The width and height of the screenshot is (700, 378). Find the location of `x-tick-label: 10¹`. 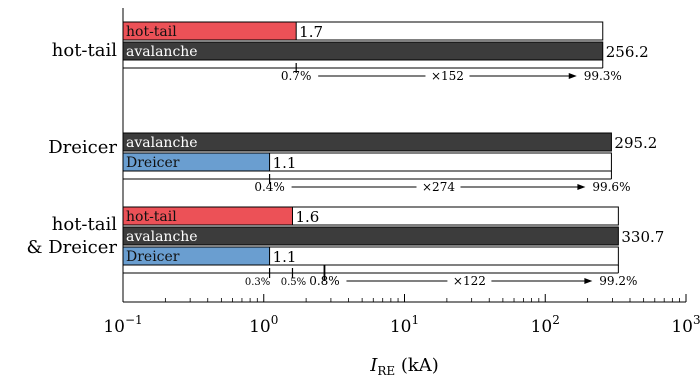

x-tick-label: 10¹ is located at coordinates (404, 325).